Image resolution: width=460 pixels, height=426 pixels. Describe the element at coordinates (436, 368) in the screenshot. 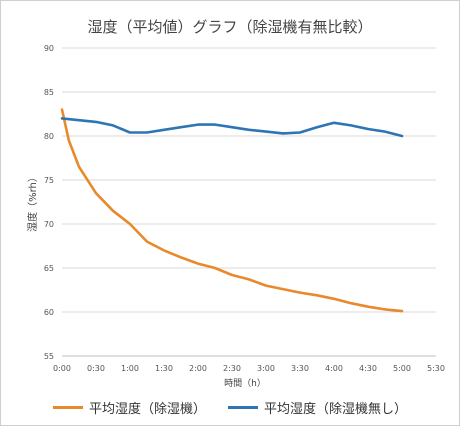

I see `x-tick-label: 5:30` at that location.